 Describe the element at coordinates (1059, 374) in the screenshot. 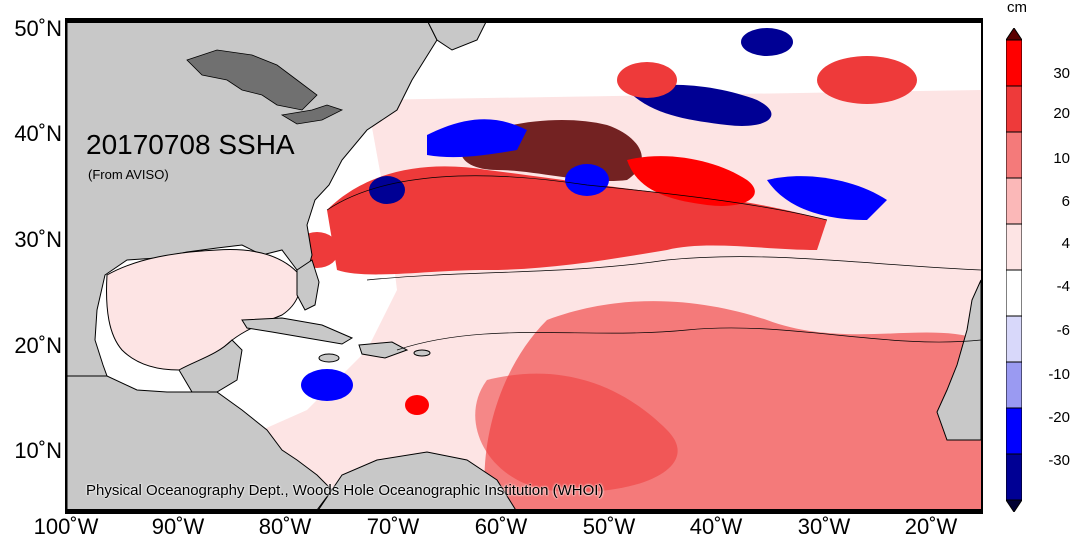

I see `colorbar-tick: -10` at that location.